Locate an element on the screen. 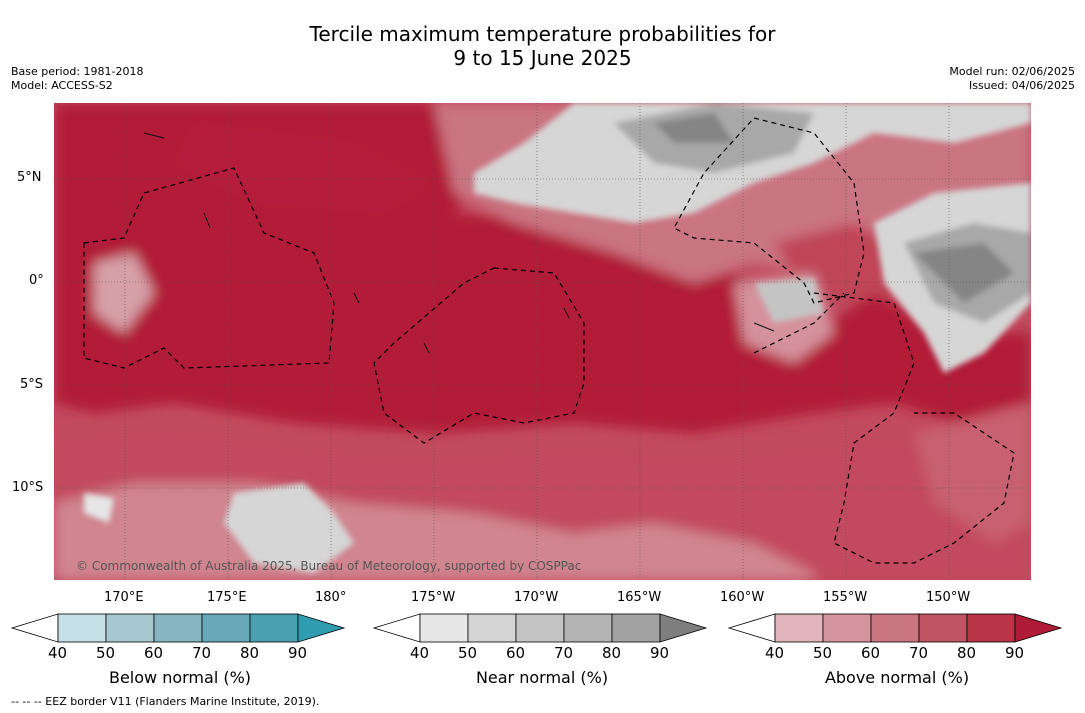 Image resolution: width=1085 pixels, height=713 pixels. title-line-2: 9 to 15 June 2025 is located at coordinates (542, 58).